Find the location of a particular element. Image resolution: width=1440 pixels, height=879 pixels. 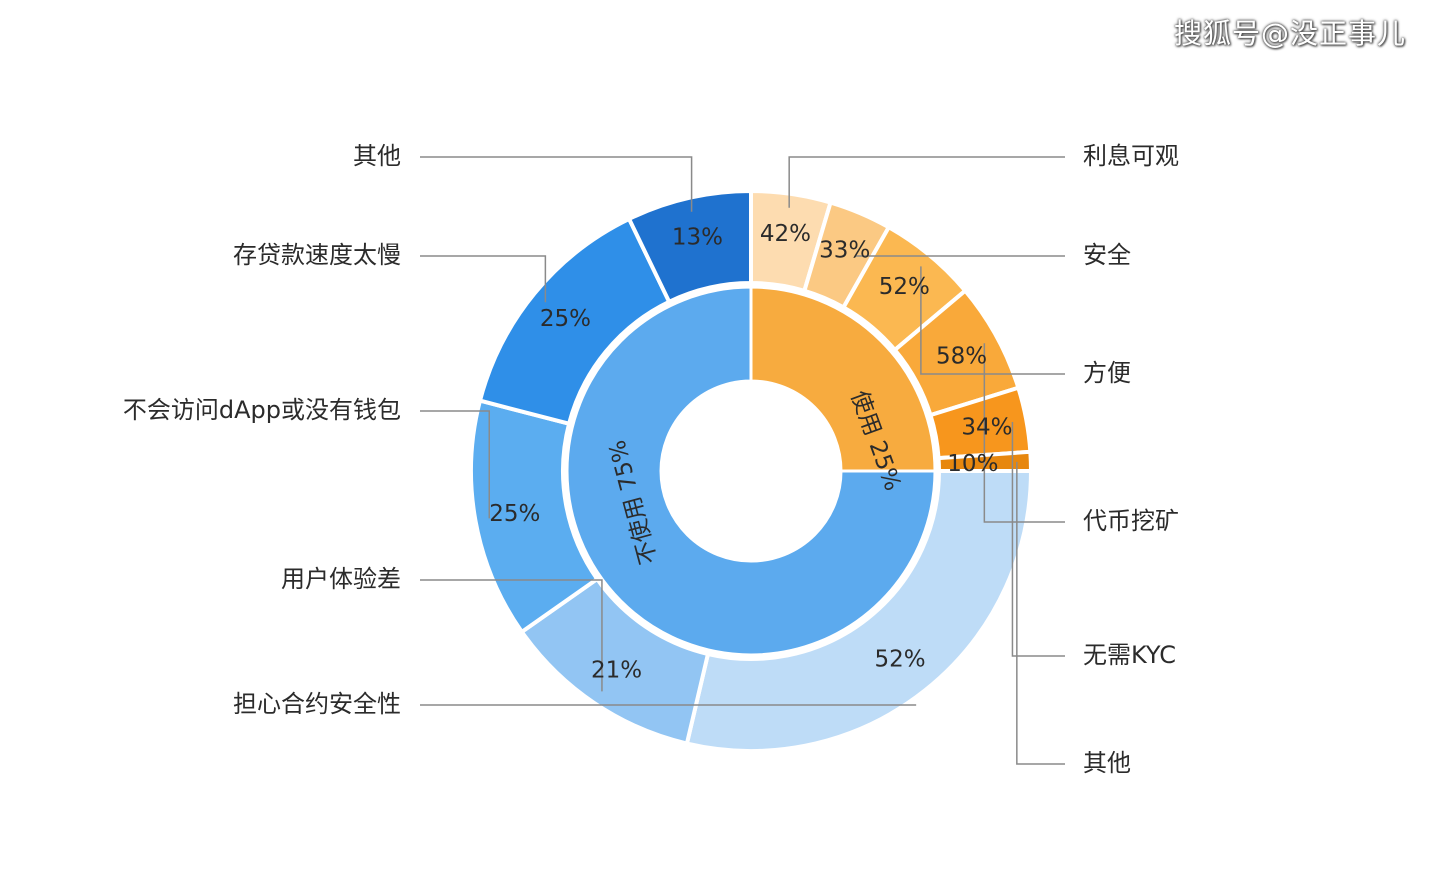

outer-segment-label: 33% is located at coordinates (844, 251).